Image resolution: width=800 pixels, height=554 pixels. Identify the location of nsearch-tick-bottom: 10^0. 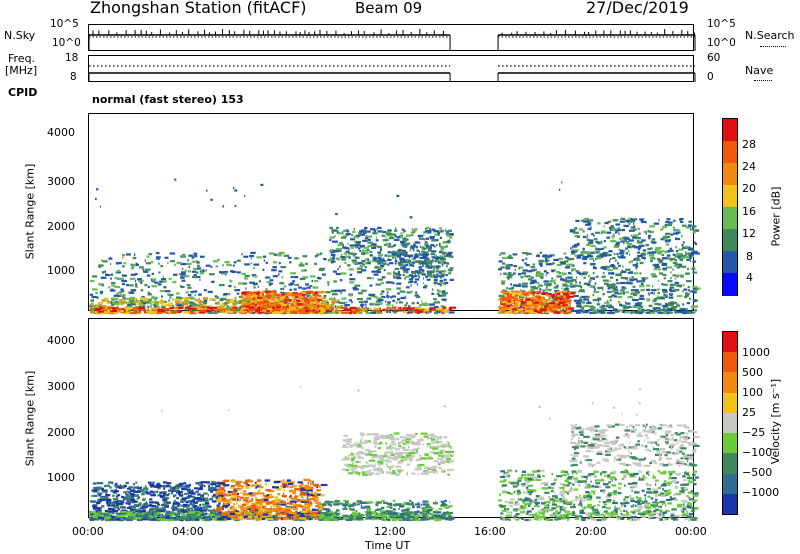
(721, 43).